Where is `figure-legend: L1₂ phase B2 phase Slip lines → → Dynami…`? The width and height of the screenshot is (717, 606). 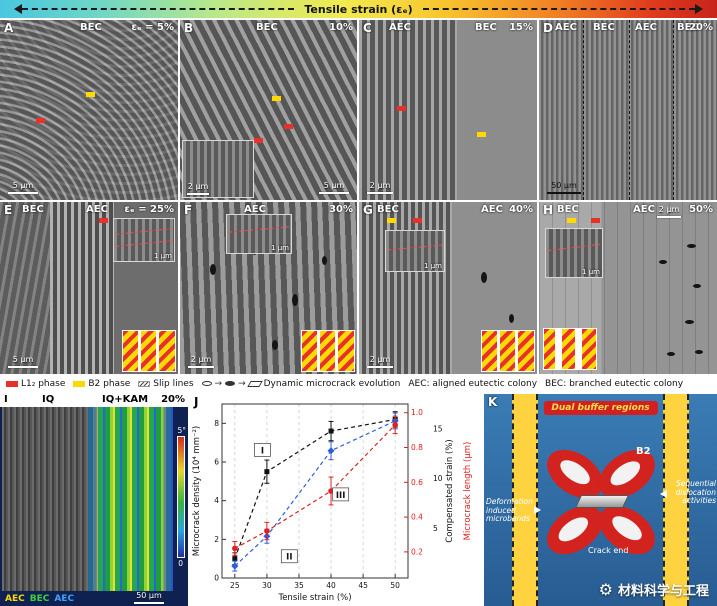 figure-legend: L1₂ phase B2 phase Slip lines → → Dynami… is located at coordinates (358, 383).